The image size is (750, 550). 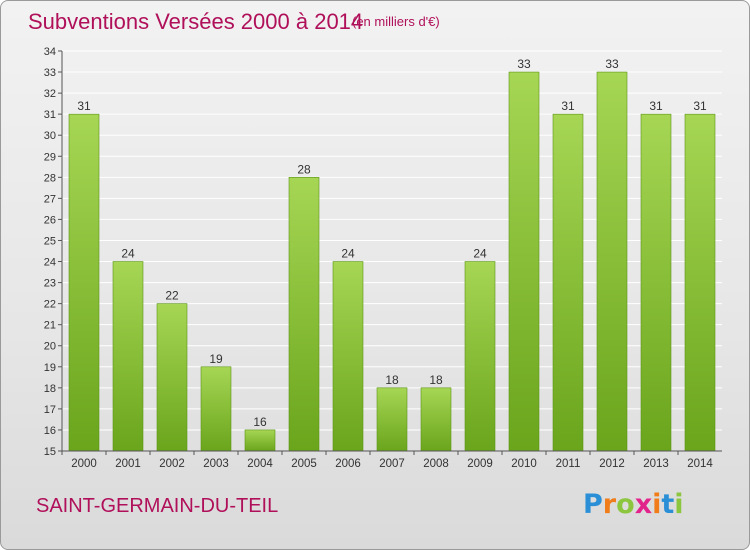 What do you see at coordinates (392, 419) in the screenshot?
I see `bar-2007` at bounding box center [392, 419].